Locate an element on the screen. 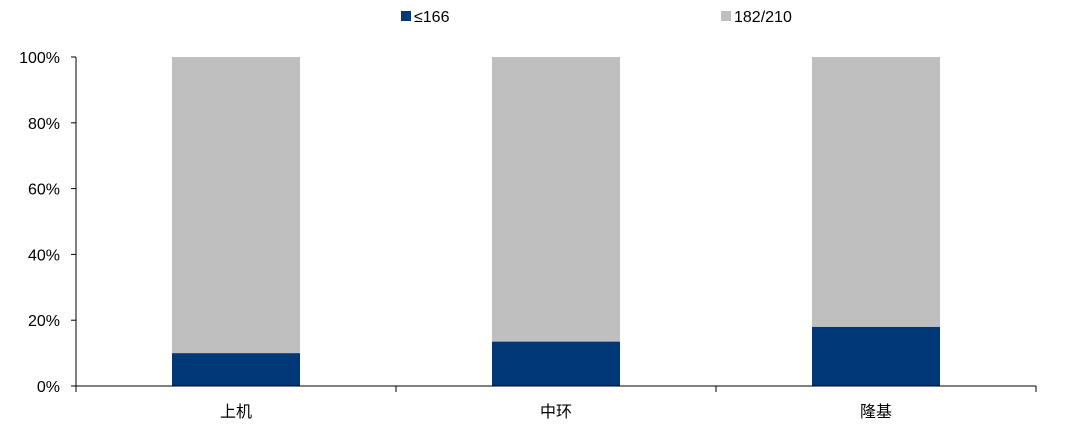 This screenshot has height=428, width=1065. y-ticks: 0% 20% 40% 60% 80% 100% is located at coordinates (47, 223).